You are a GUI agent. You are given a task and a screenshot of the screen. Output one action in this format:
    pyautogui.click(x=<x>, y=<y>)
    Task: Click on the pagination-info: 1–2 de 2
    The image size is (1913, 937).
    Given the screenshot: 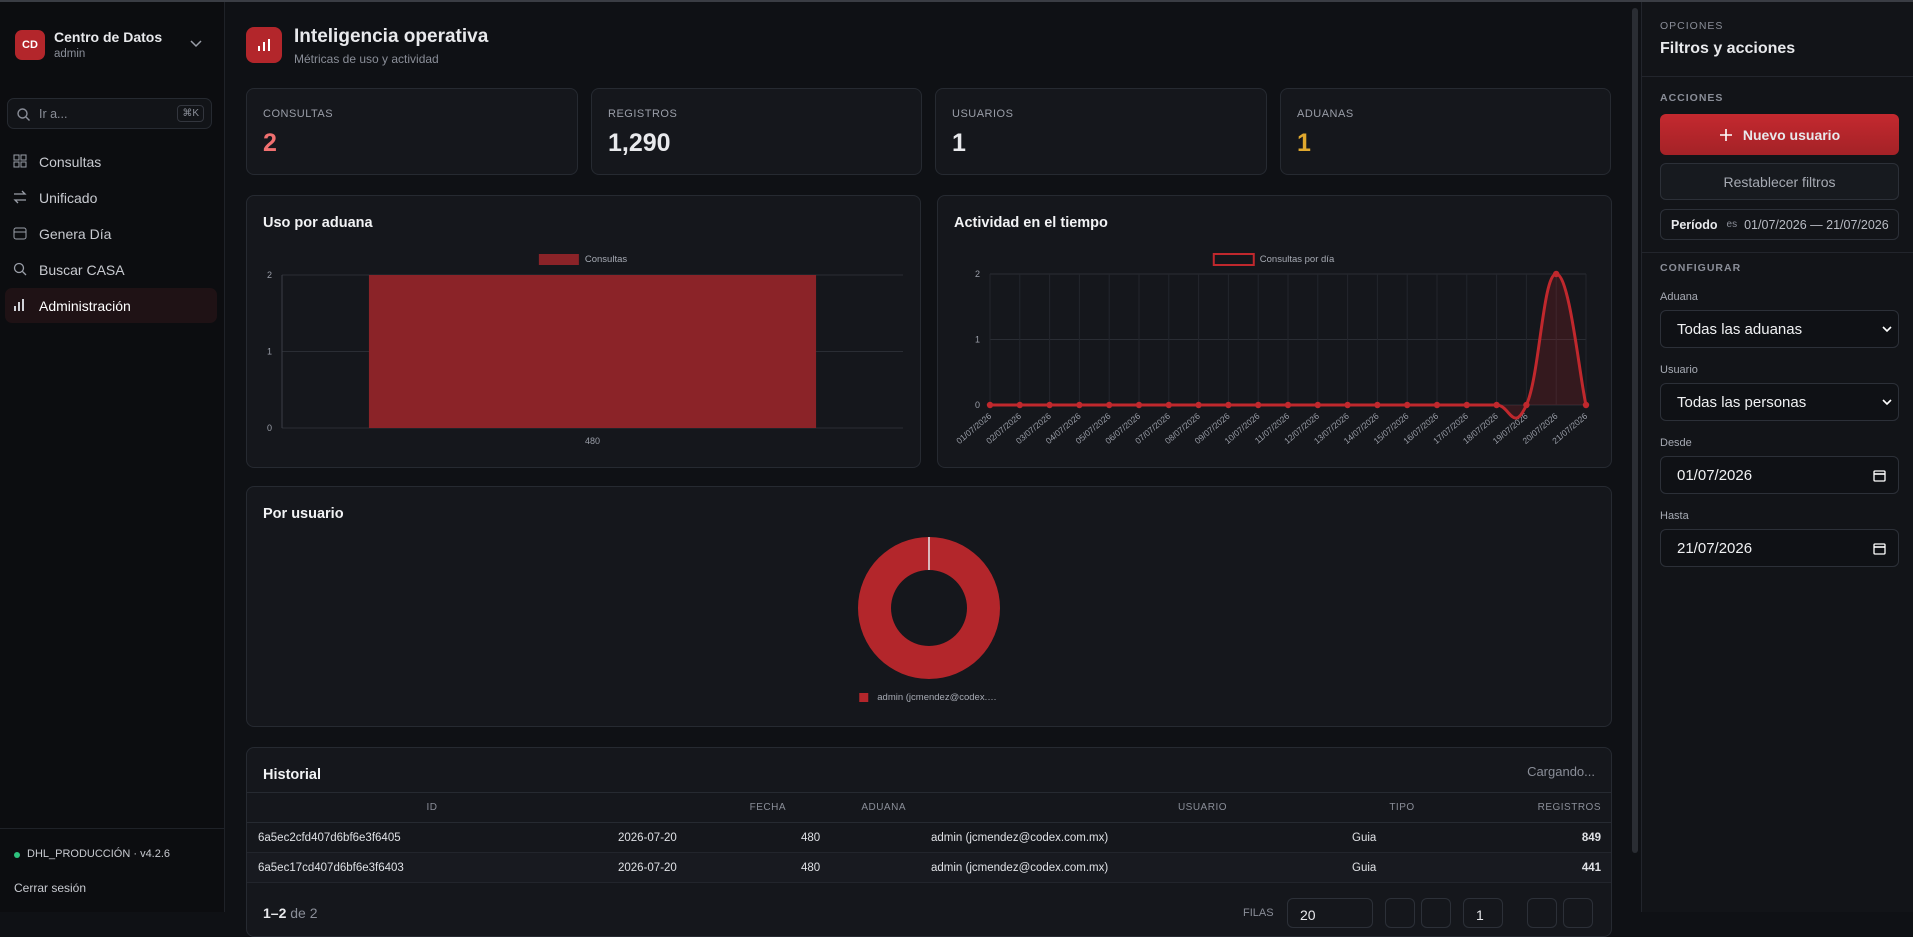 What is the action you would take?
    pyautogui.click(x=290, y=913)
    